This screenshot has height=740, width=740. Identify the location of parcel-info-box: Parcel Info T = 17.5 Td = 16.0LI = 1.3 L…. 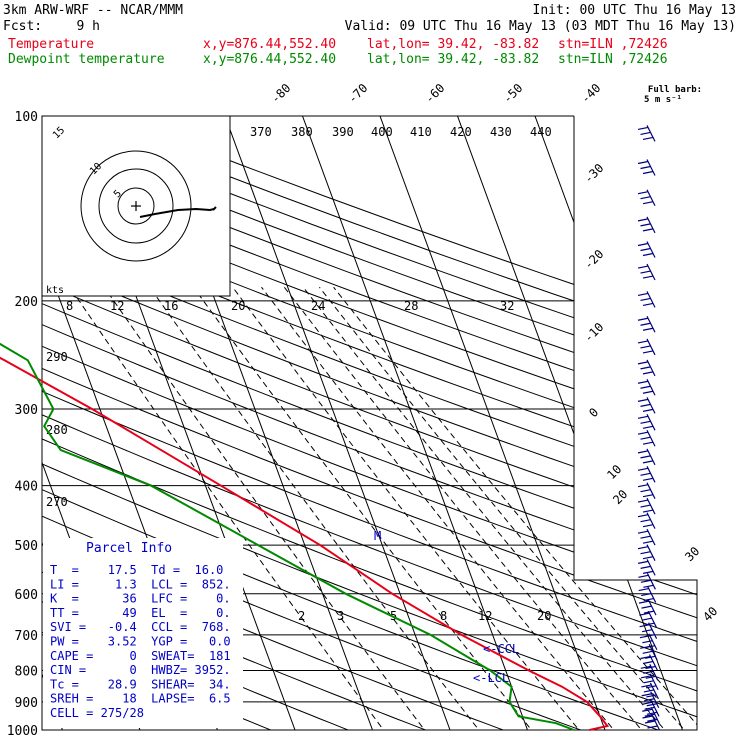
(143, 633).